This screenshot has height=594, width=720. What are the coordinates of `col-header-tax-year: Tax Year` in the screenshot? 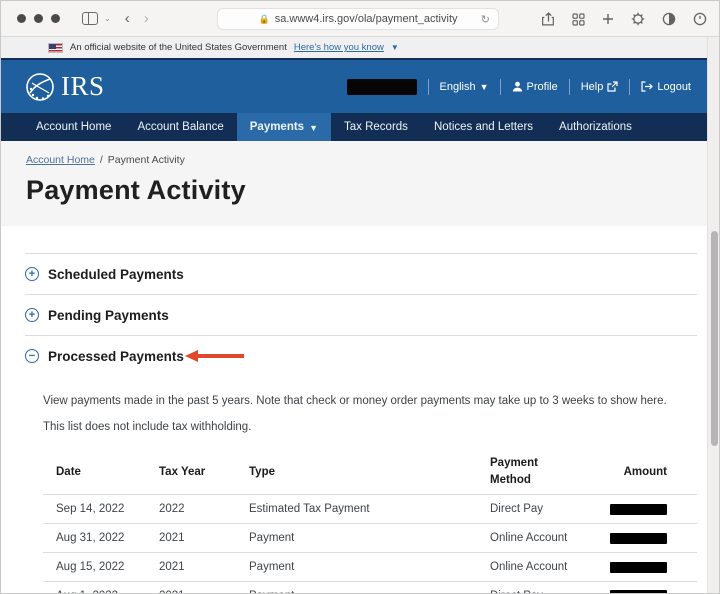 It's located at (182, 471).